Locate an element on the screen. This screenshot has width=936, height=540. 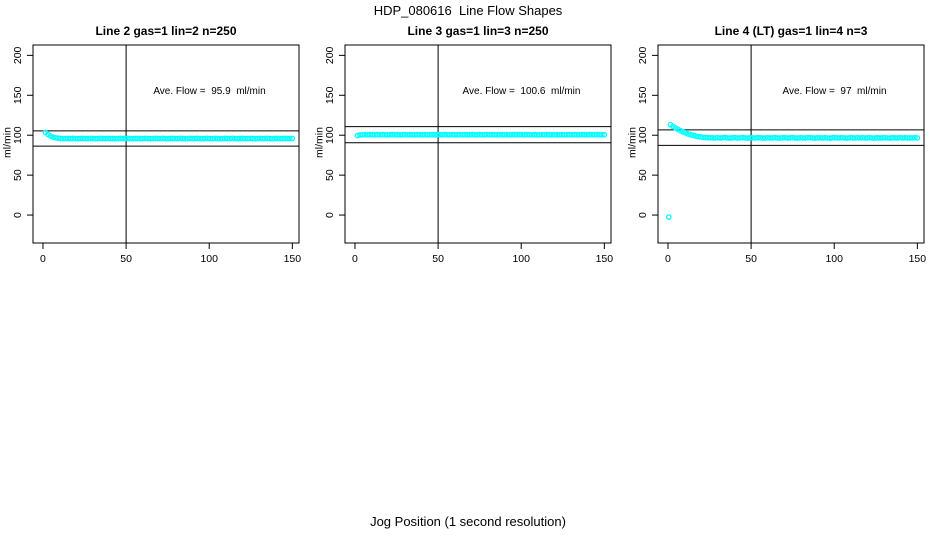
panel-title: Line 4 (LT) gas=1 lin=4 n=3 is located at coordinates (791, 31).